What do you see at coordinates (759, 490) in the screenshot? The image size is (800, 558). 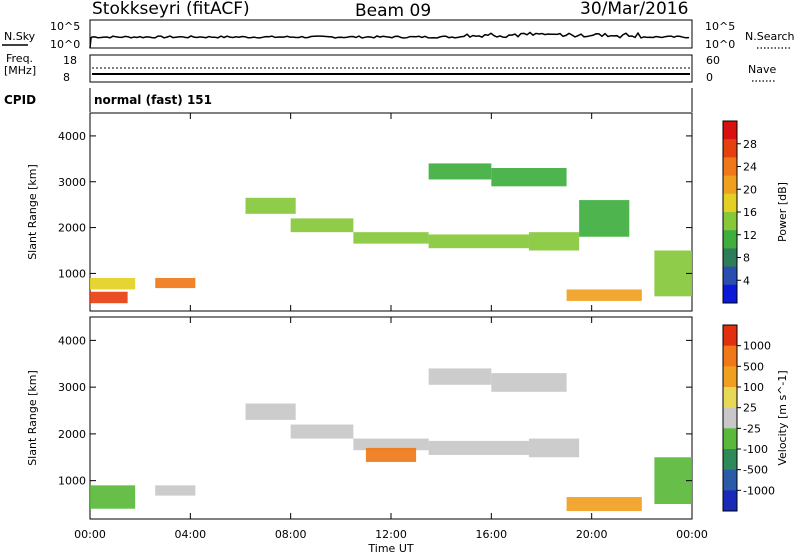 I see `colorbar-label: -1000` at bounding box center [759, 490].